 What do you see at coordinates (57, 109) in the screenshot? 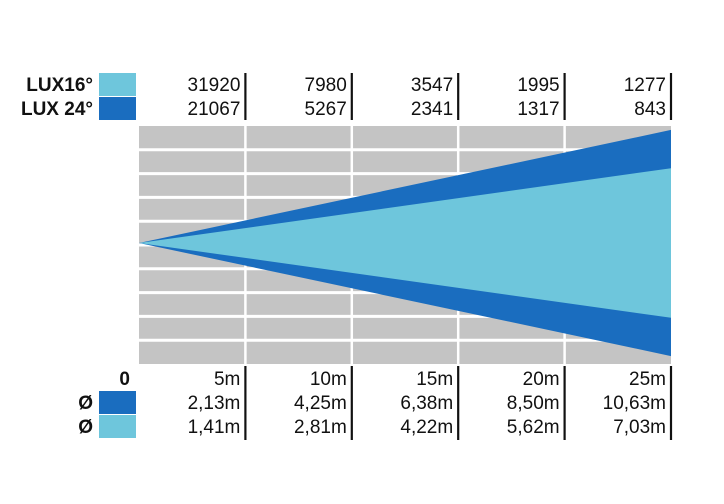
I see `label-lux24: LUX 24°` at bounding box center [57, 109].